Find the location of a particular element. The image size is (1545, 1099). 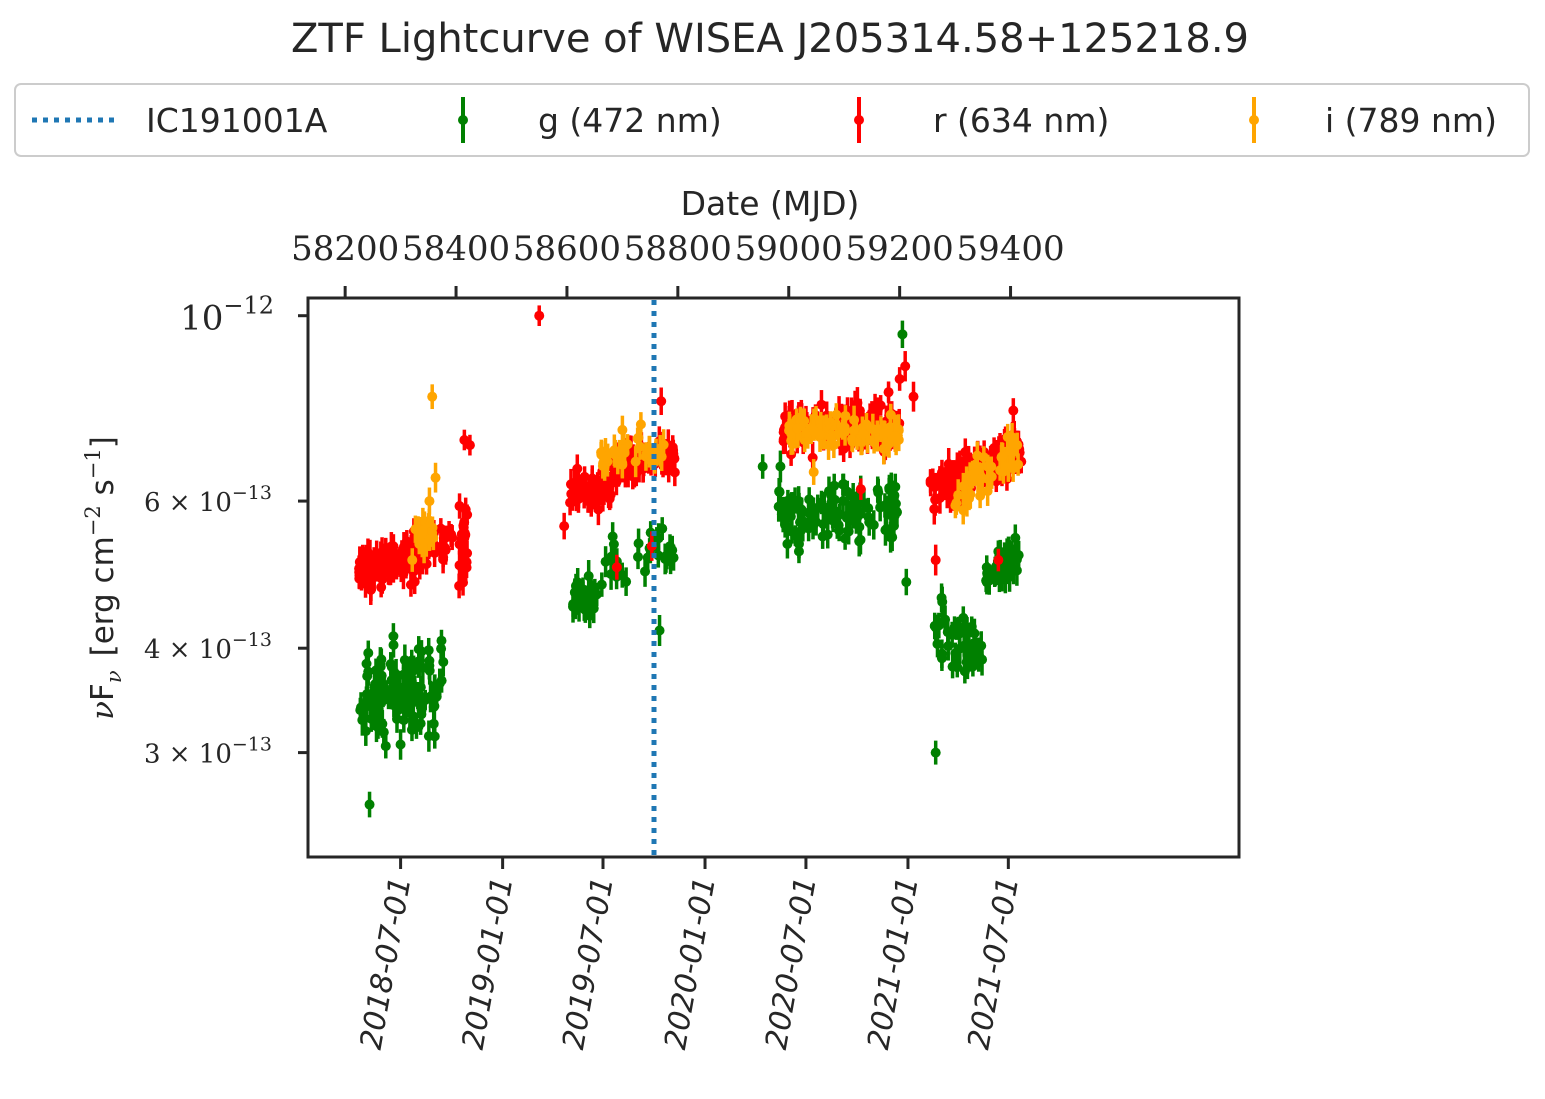

legend-r-marker is located at coordinates (859, 120).